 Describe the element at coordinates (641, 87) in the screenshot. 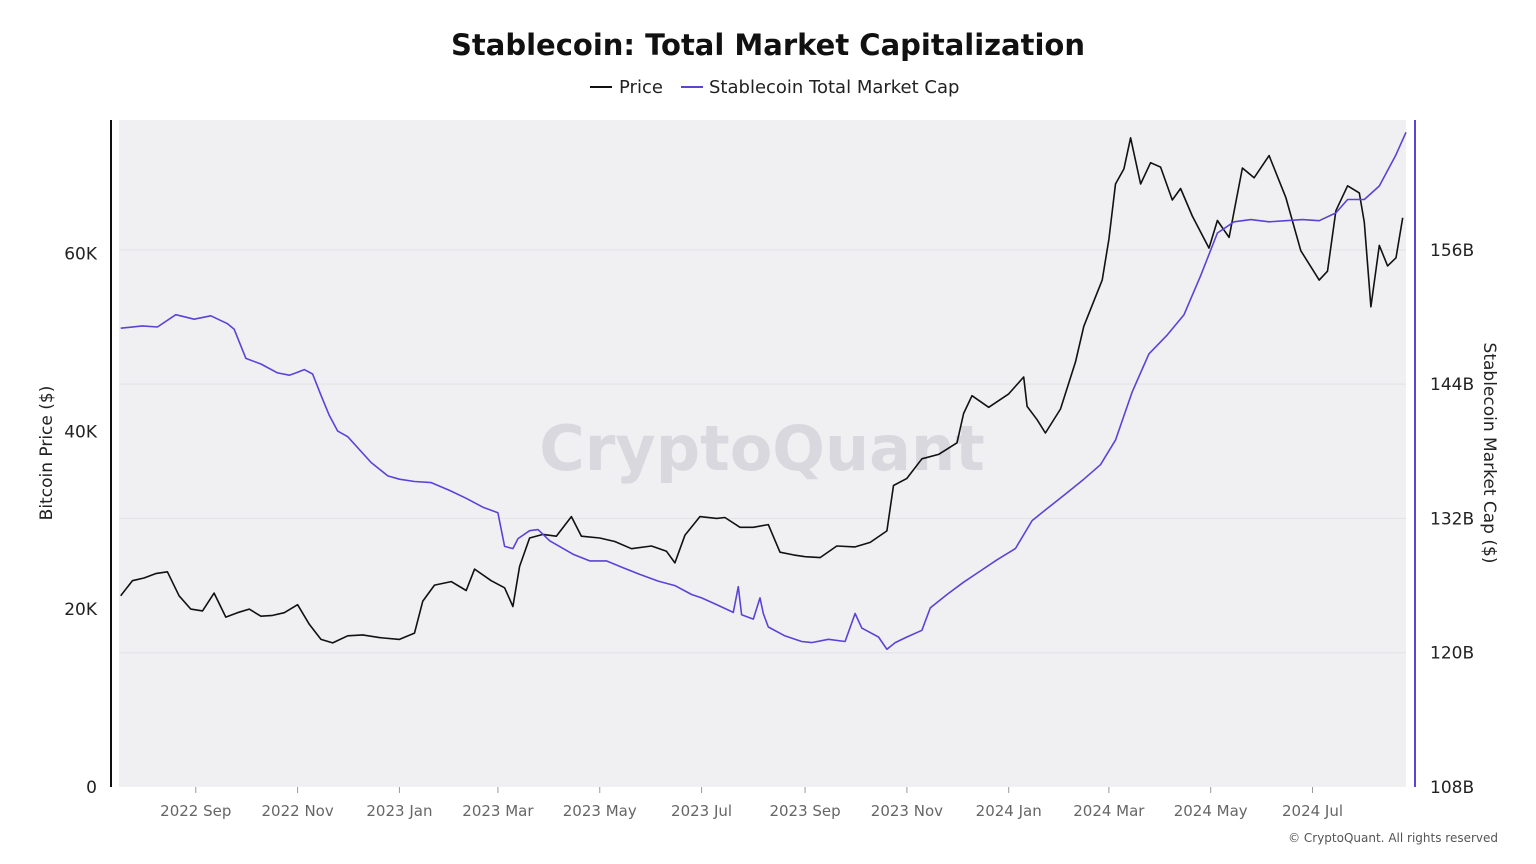

I see `legend-label-price: Price` at that location.